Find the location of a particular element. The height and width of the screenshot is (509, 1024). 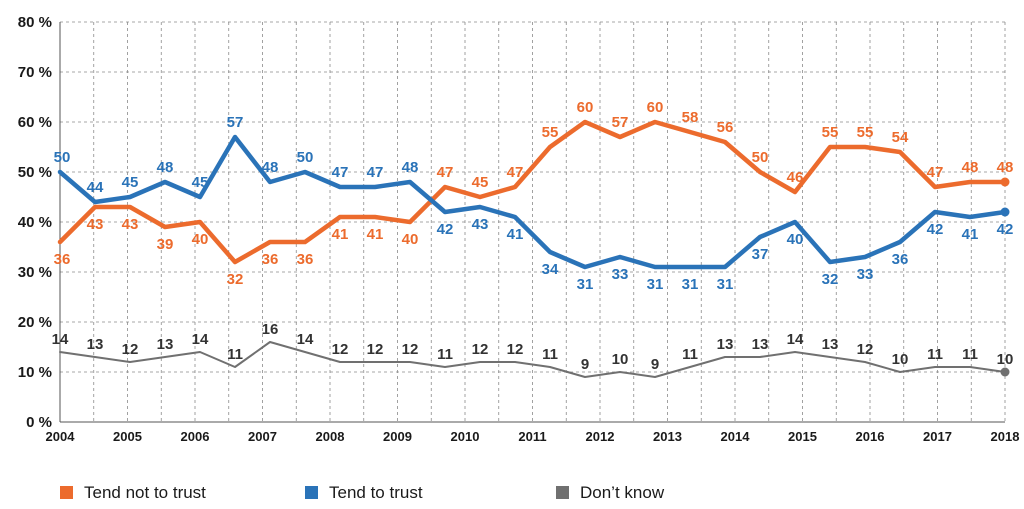

x-tick-label: 2018 is located at coordinates (1005, 436).